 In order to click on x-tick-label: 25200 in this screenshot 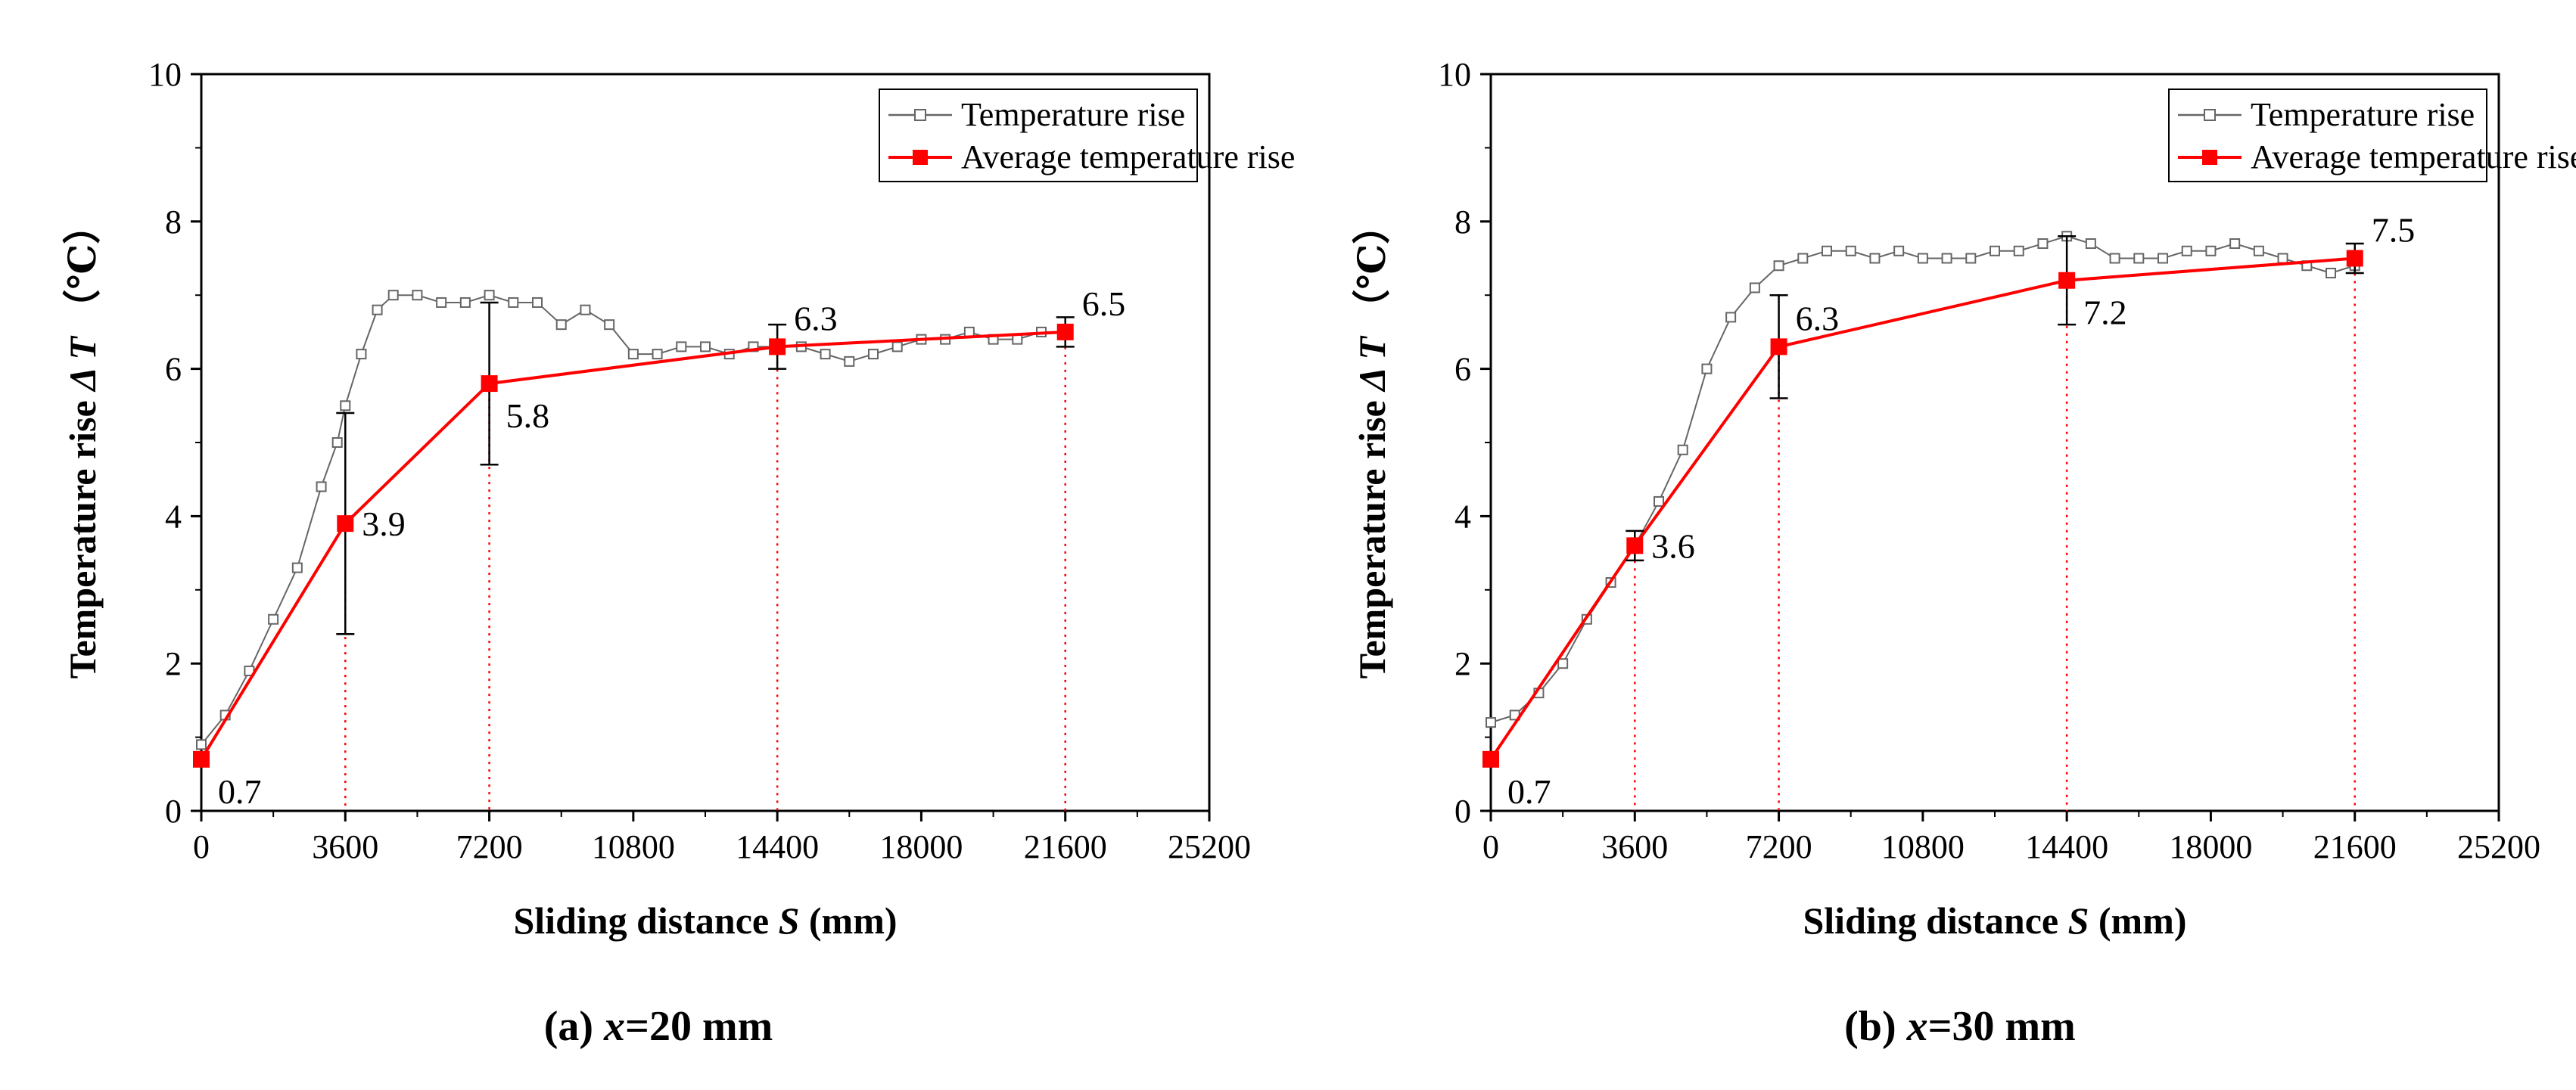, I will do `click(2498, 847)`.